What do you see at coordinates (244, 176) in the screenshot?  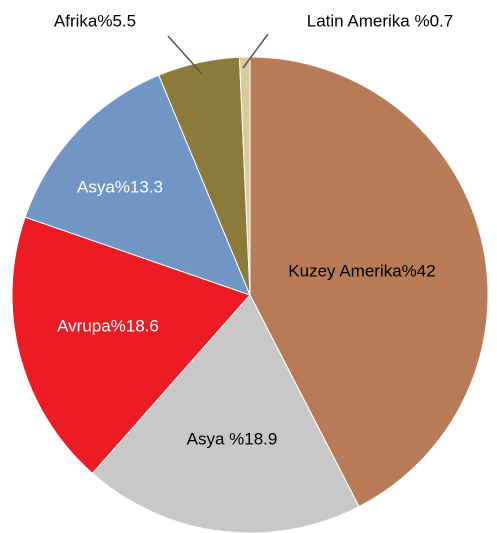 I see `pie-slice` at bounding box center [244, 176].